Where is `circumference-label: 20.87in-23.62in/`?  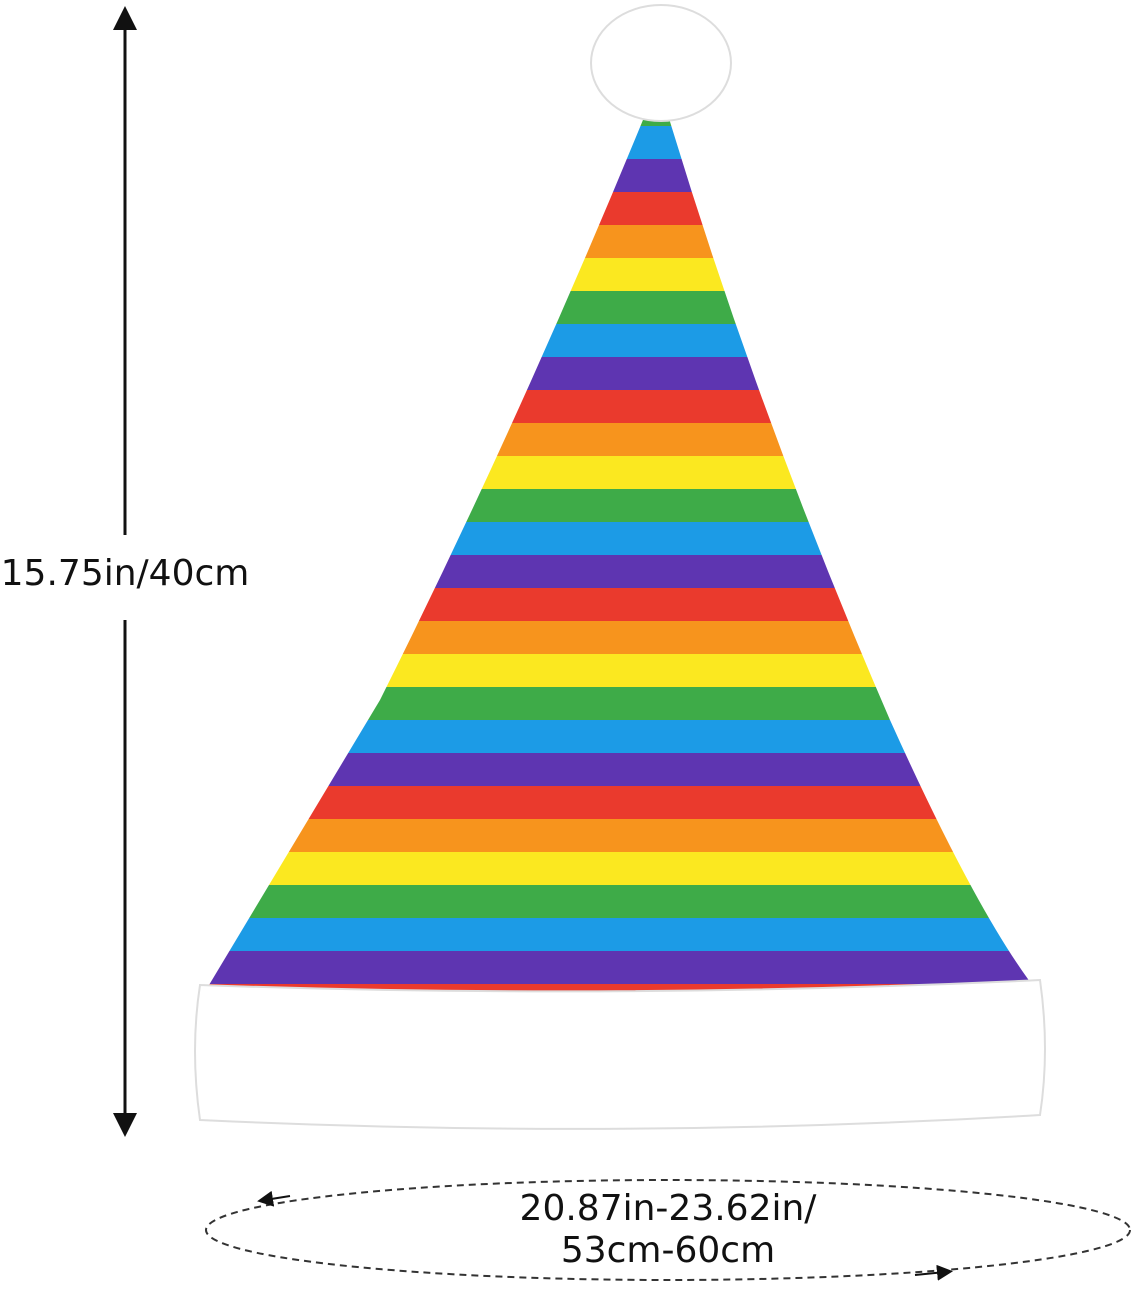 circumference-label: 20.87in-23.62in/ is located at coordinates (669, 1208).